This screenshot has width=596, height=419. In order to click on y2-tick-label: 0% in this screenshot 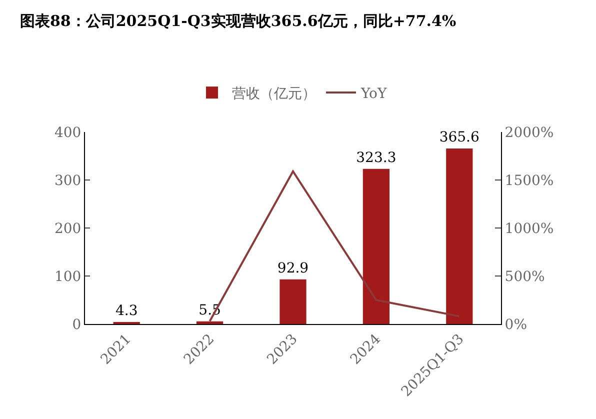, I will do `click(516, 324)`.